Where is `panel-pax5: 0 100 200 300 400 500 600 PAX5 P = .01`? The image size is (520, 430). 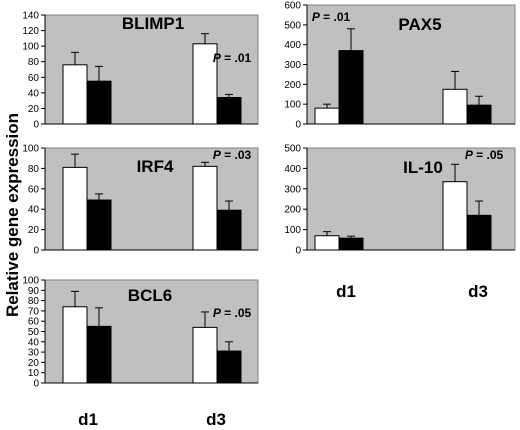 panel-pax5: 0 100 200 300 400 500 600 PAX5 P = .01 is located at coordinates (400, 66).